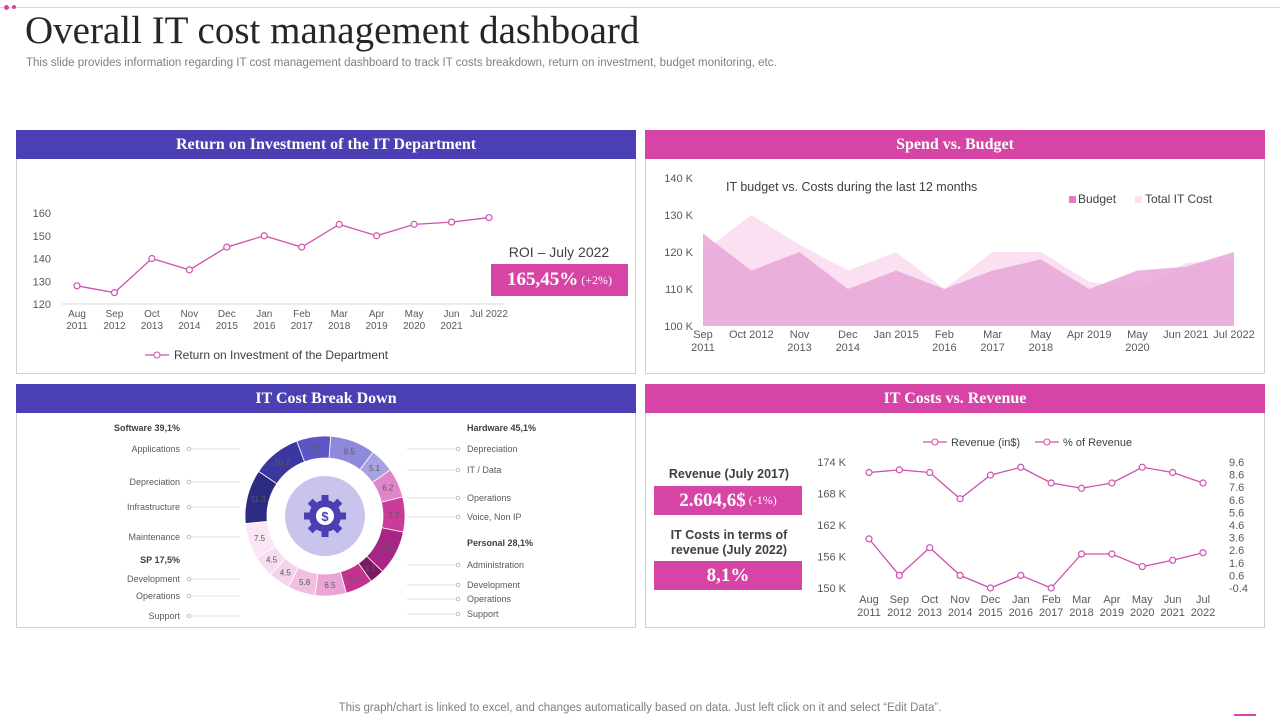 This screenshot has height=720, width=1280. Describe the element at coordinates (305, 582) in the screenshot. I see `slice-label: 5.8` at that location.